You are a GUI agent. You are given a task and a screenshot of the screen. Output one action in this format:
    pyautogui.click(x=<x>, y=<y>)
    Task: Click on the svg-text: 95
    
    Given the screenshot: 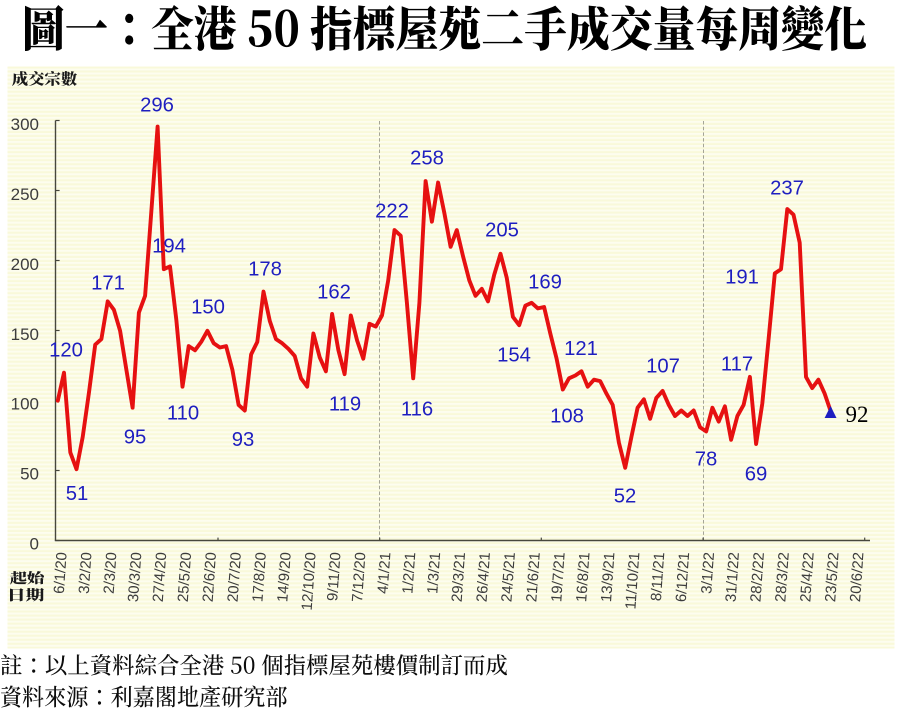 What is the action you would take?
    pyautogui.click(x=135, y=437)
    